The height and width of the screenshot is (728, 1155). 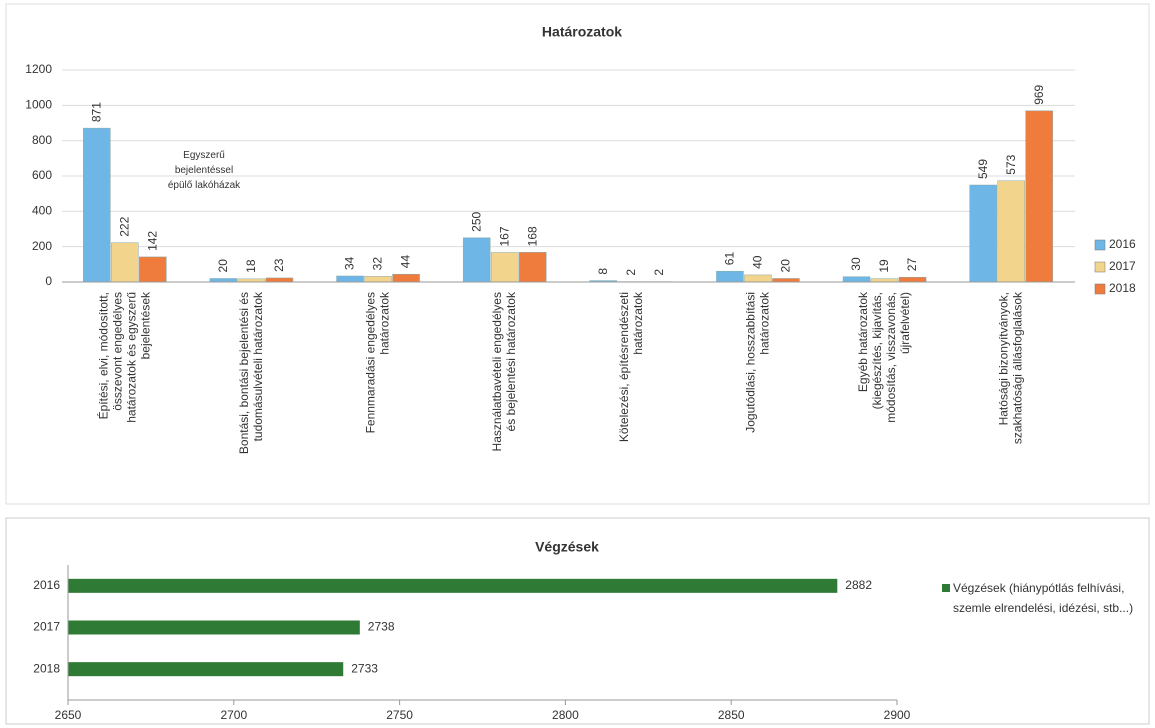 What do you see at coordinates (884, 266) in the screenshot?
I see `data-label: 19` at bounding box center [884, 266].